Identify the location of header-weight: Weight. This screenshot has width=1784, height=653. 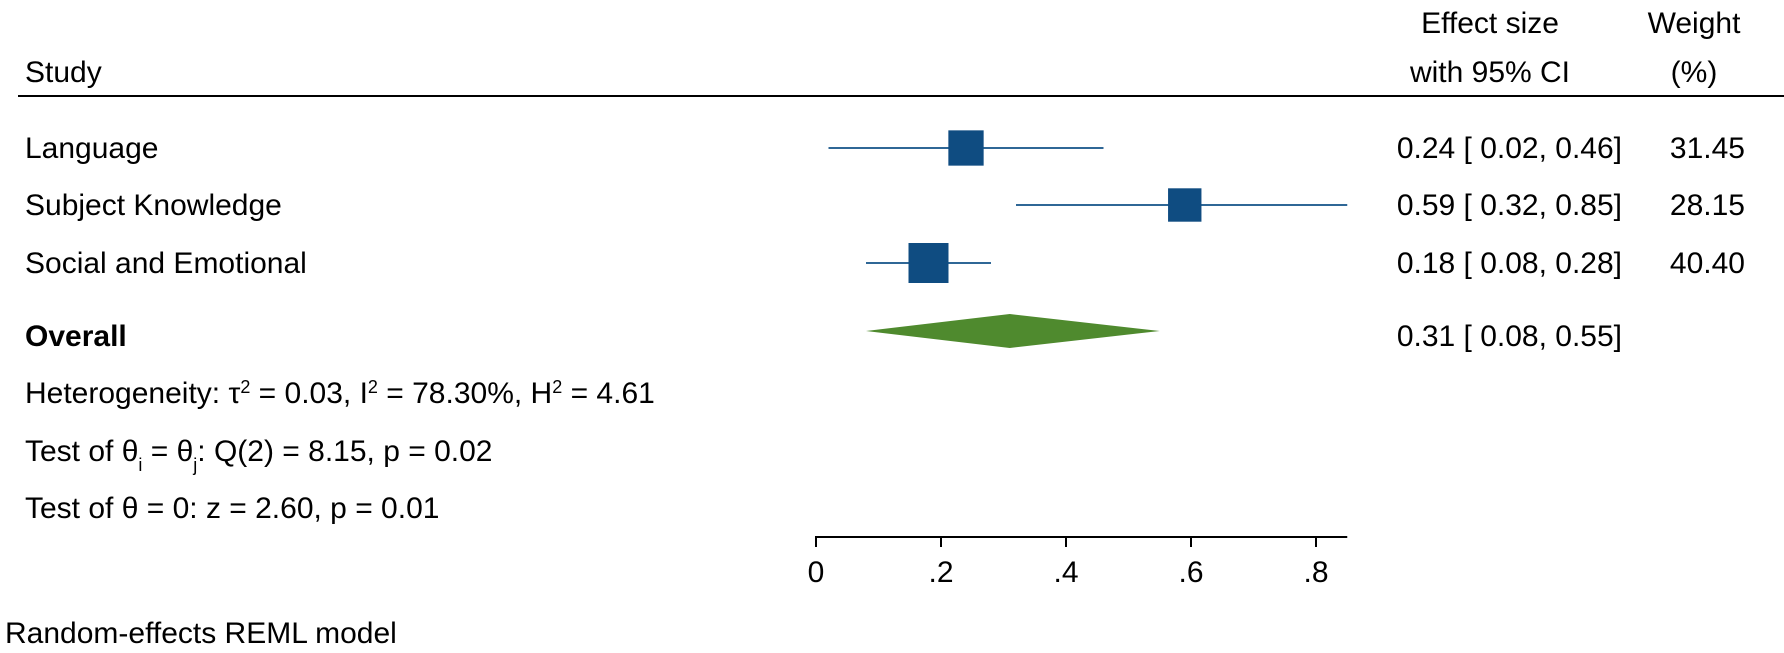
(1694, 23).